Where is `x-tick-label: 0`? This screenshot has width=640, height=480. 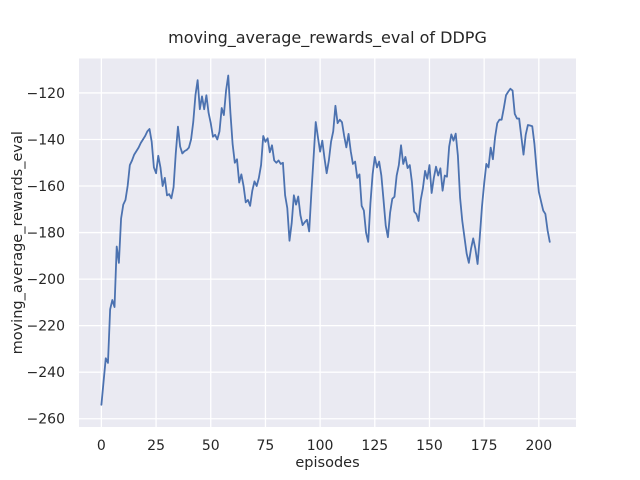
x-tick-label: 0 is located at coordinates (101, 446).